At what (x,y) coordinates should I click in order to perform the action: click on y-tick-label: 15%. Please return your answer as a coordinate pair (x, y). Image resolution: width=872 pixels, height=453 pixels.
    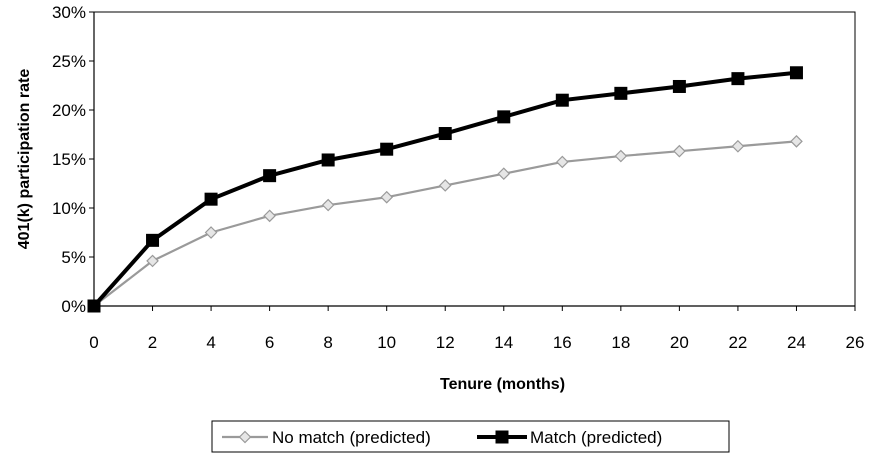
    Looking at the image, I should click on (69, 159).